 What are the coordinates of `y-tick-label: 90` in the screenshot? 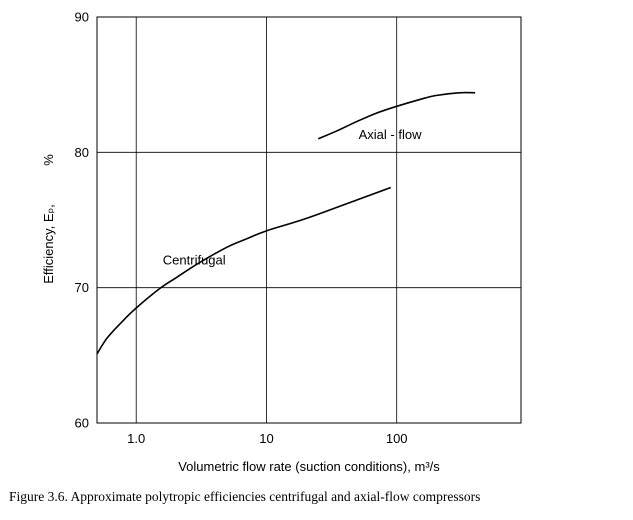 It's located at (82, 17).